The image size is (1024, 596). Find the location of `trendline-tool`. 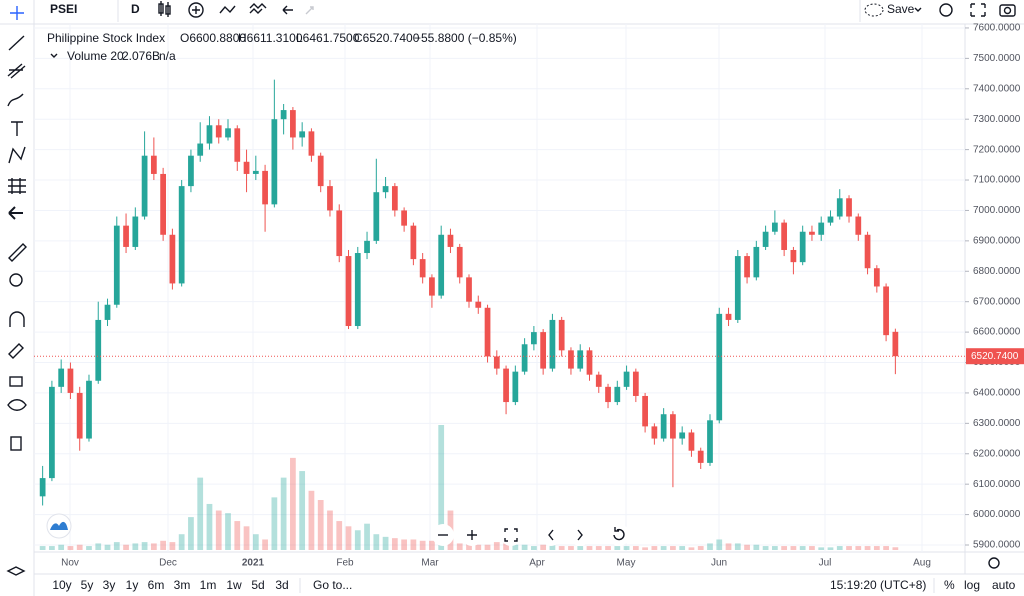

trendline-tool is located at coordinates (16, 43).